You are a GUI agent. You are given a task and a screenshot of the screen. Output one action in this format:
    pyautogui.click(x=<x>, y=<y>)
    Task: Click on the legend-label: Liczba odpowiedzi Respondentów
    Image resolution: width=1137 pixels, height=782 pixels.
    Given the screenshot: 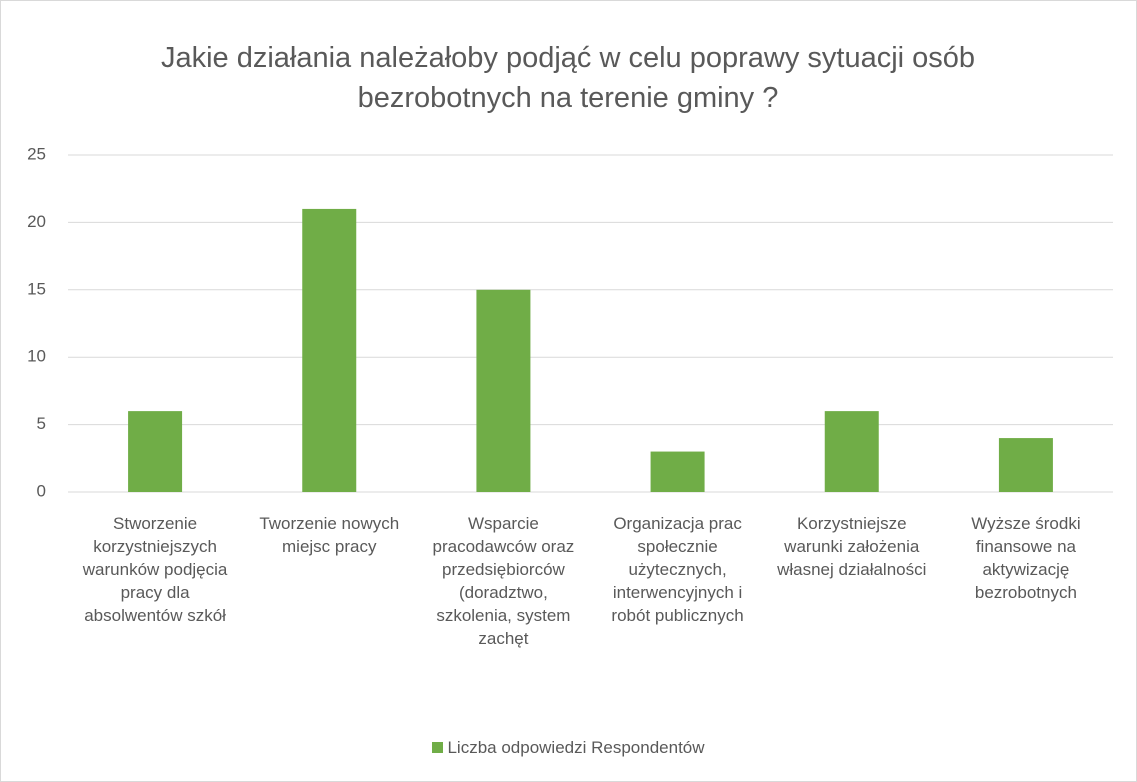 What is the action you would take?
    pyautogui.click(x=576, y=747)
    